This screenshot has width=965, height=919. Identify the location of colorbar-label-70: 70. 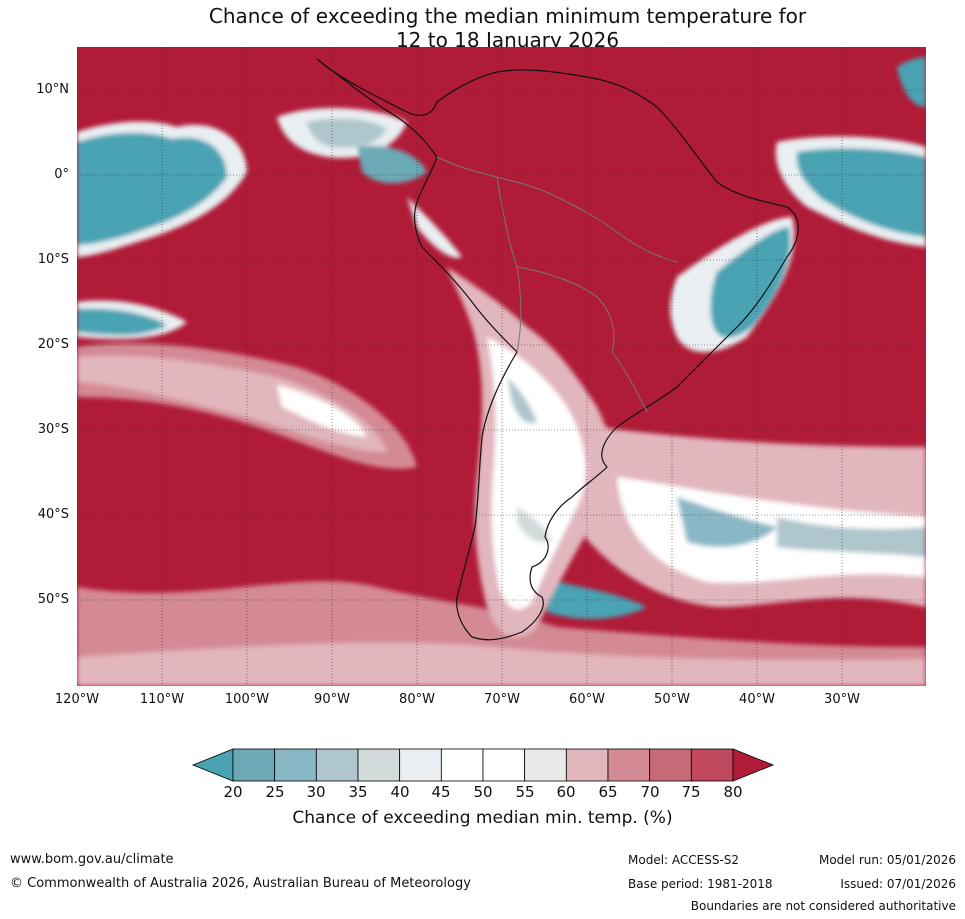
(650, 792).